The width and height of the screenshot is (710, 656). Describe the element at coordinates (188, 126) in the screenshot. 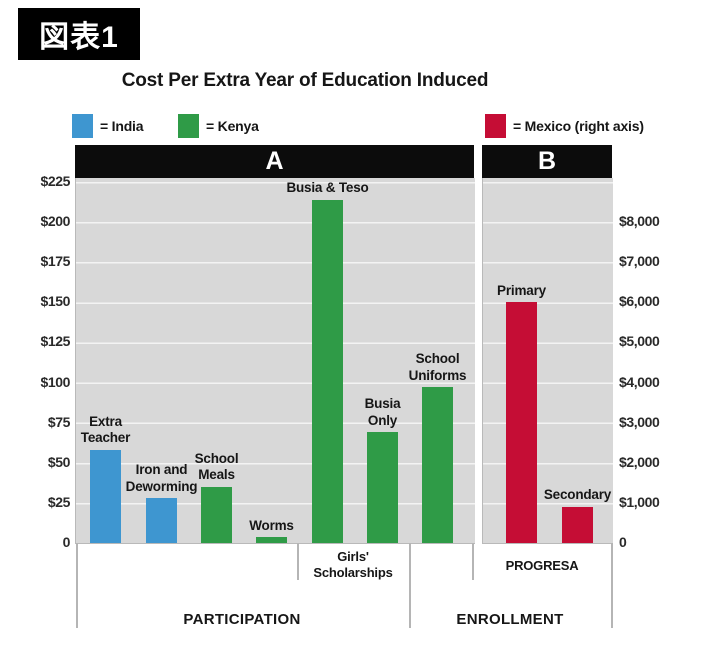

I see `kenya-color-swatch-icon` at that location.